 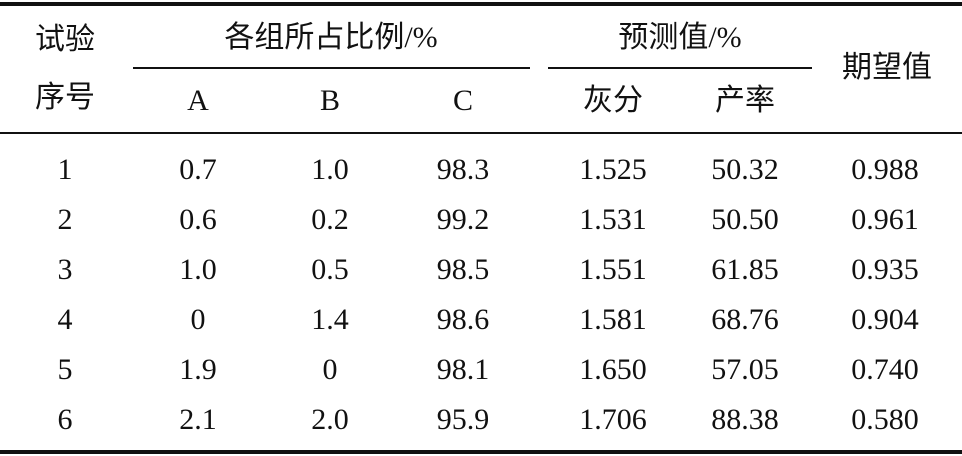 I want to click on subheader-cell: B, so click(x=330, y=100).